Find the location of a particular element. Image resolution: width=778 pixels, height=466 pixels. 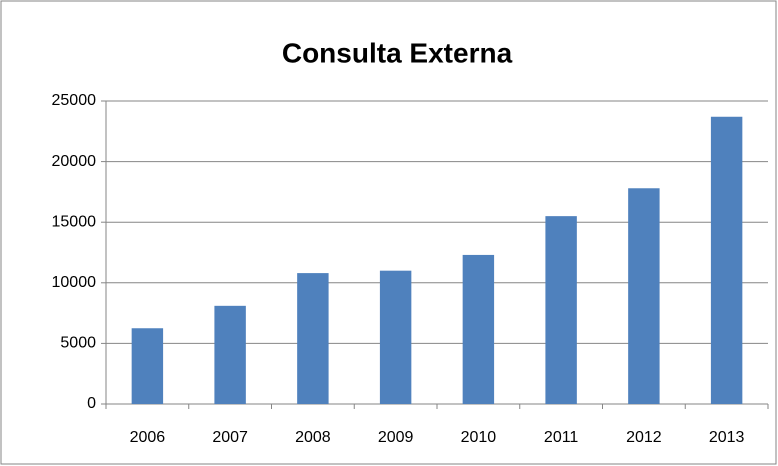

y-tick-label: 0 is located at coordinates (91, 403).